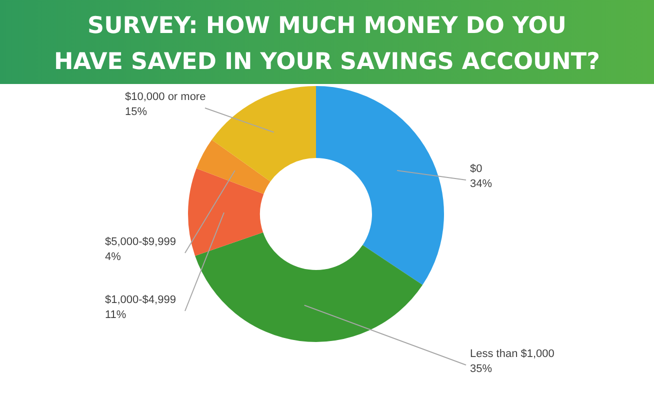 The width and height of the screenshot is (654, 409). Describe the element at coordinates (113, 257) in the screenshot. I see `data-label: 4%` at that location.